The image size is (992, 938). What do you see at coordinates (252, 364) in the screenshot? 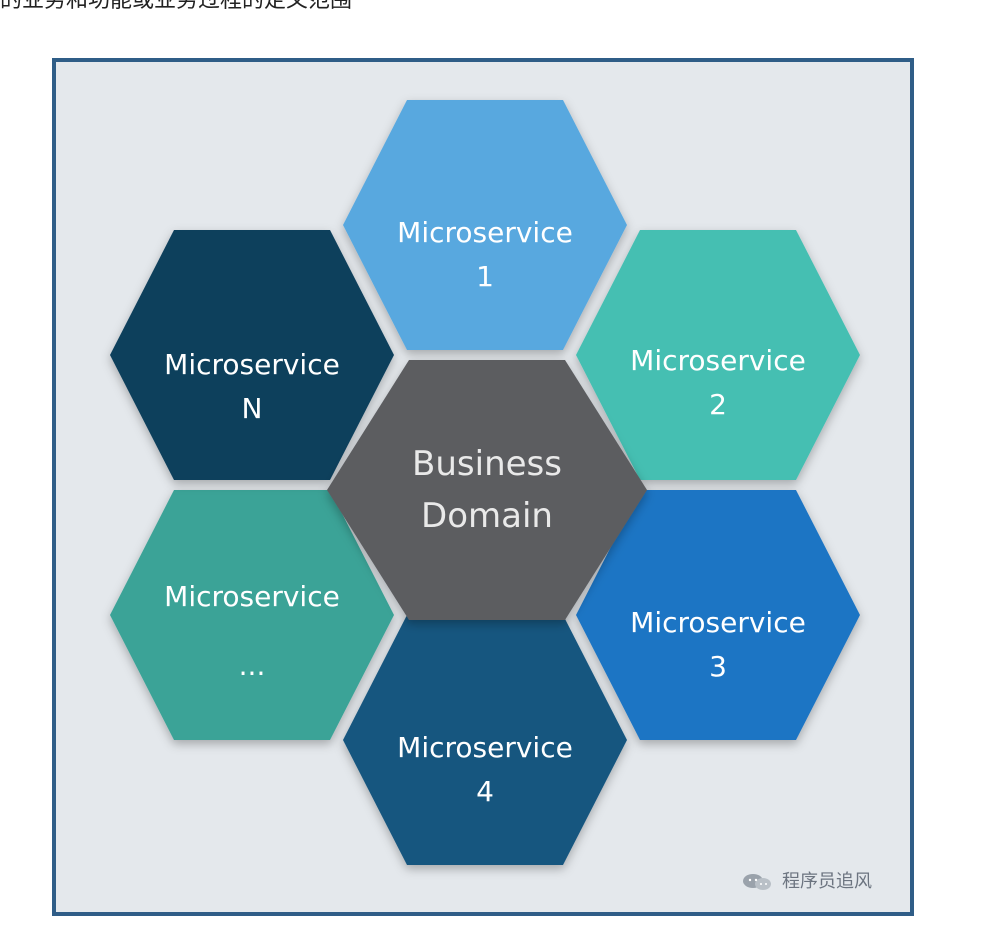
I see `hexagon-microservice-n-line-1: Microservice` at bounding box center [252, 364].